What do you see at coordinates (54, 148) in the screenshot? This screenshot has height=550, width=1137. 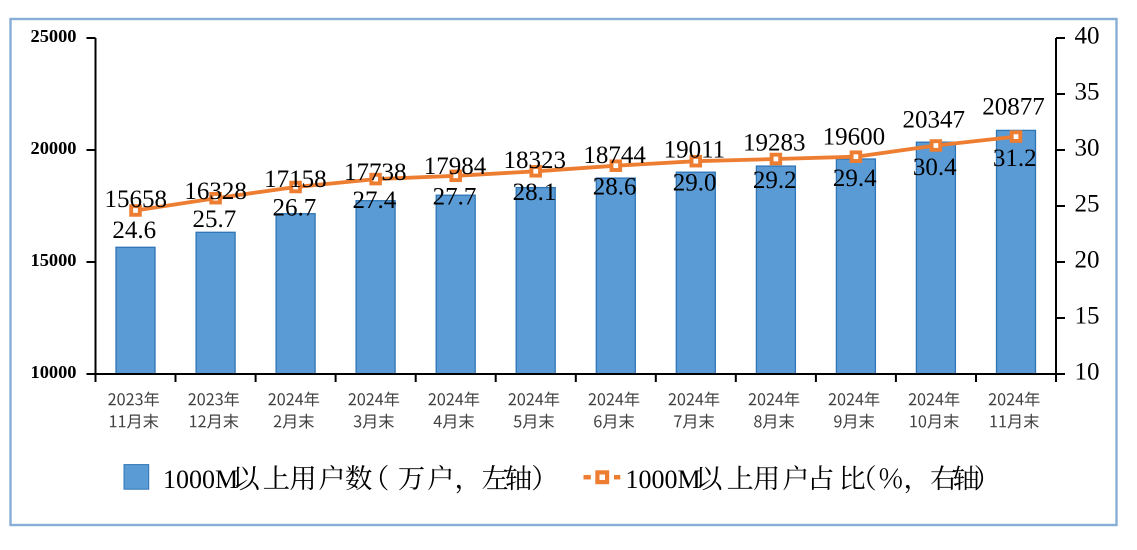 I see `svg-text: 20000` at bounding box center [54, 148].